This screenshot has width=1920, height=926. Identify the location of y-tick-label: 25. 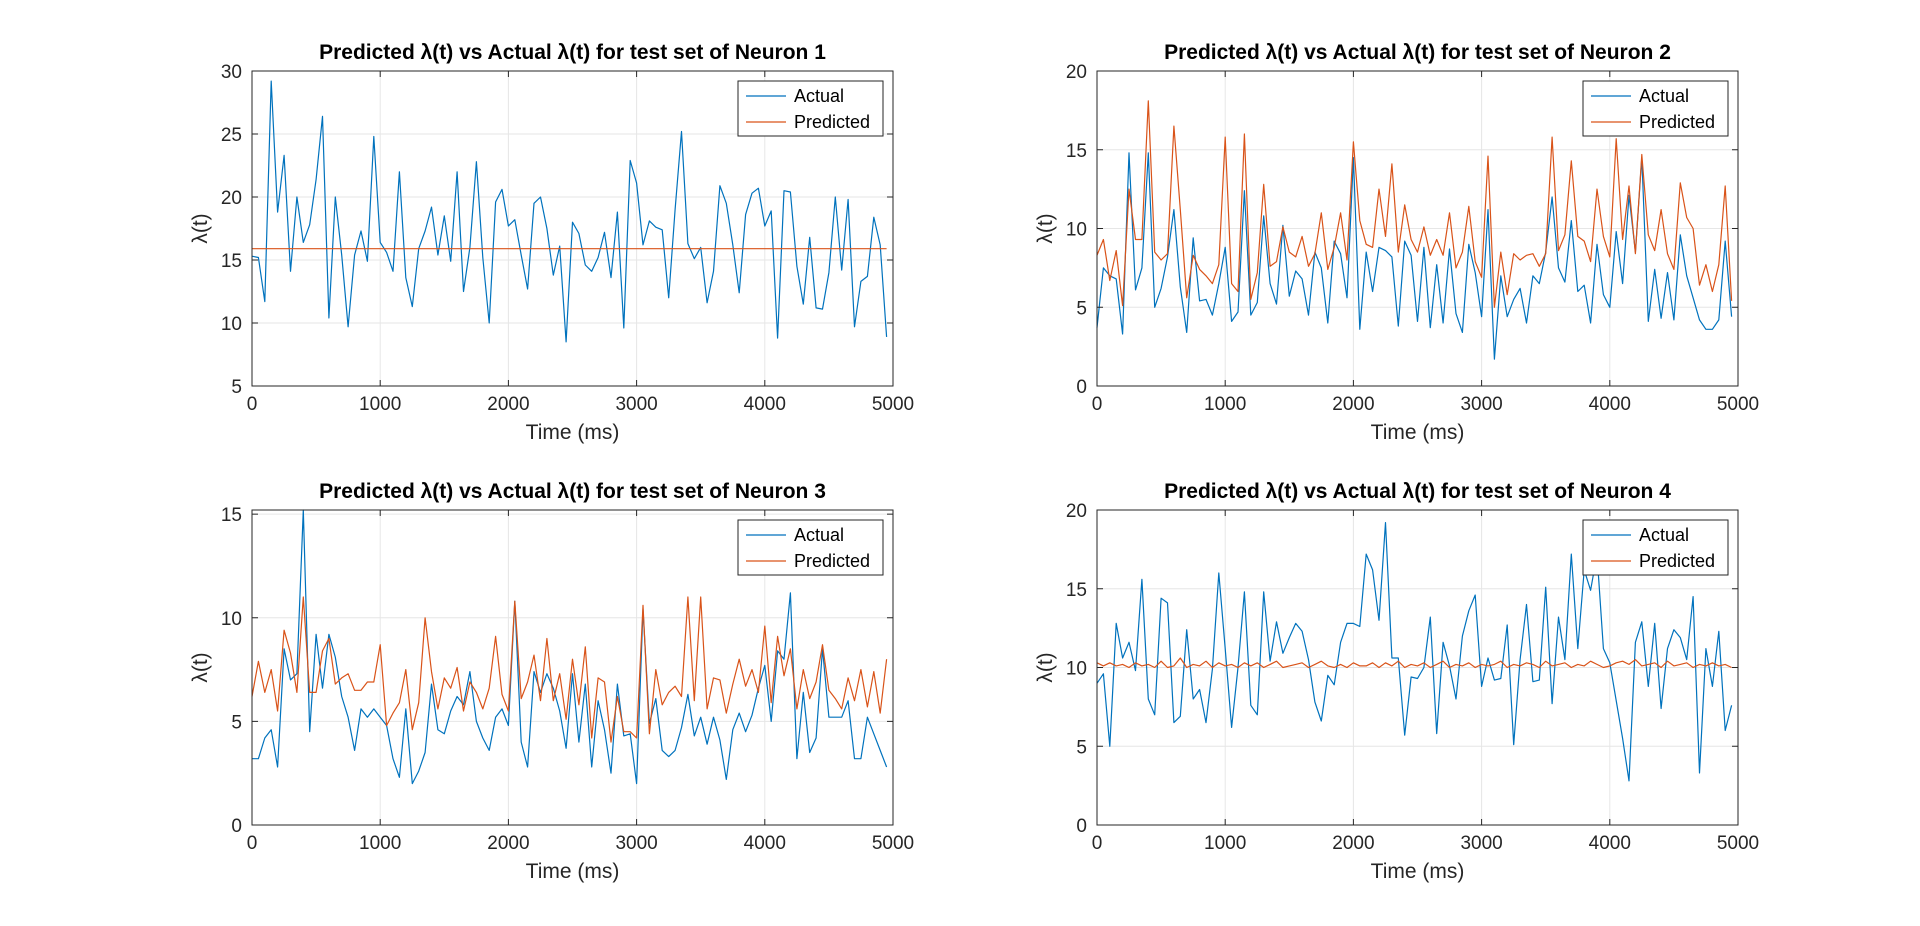
(231, 135).